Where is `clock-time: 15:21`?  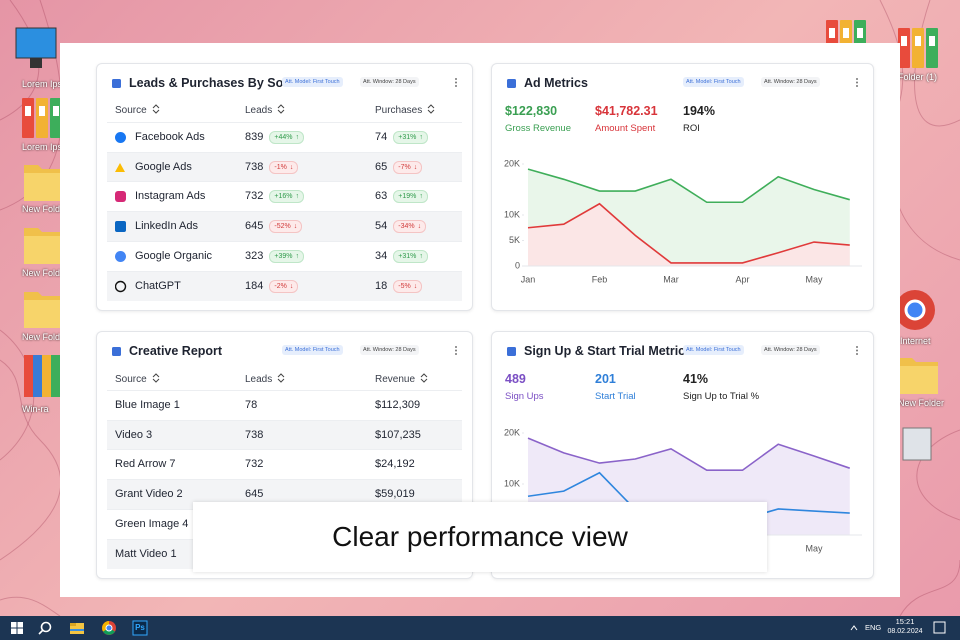
clock-time: 15:21 is located at coordinates (905, 621).